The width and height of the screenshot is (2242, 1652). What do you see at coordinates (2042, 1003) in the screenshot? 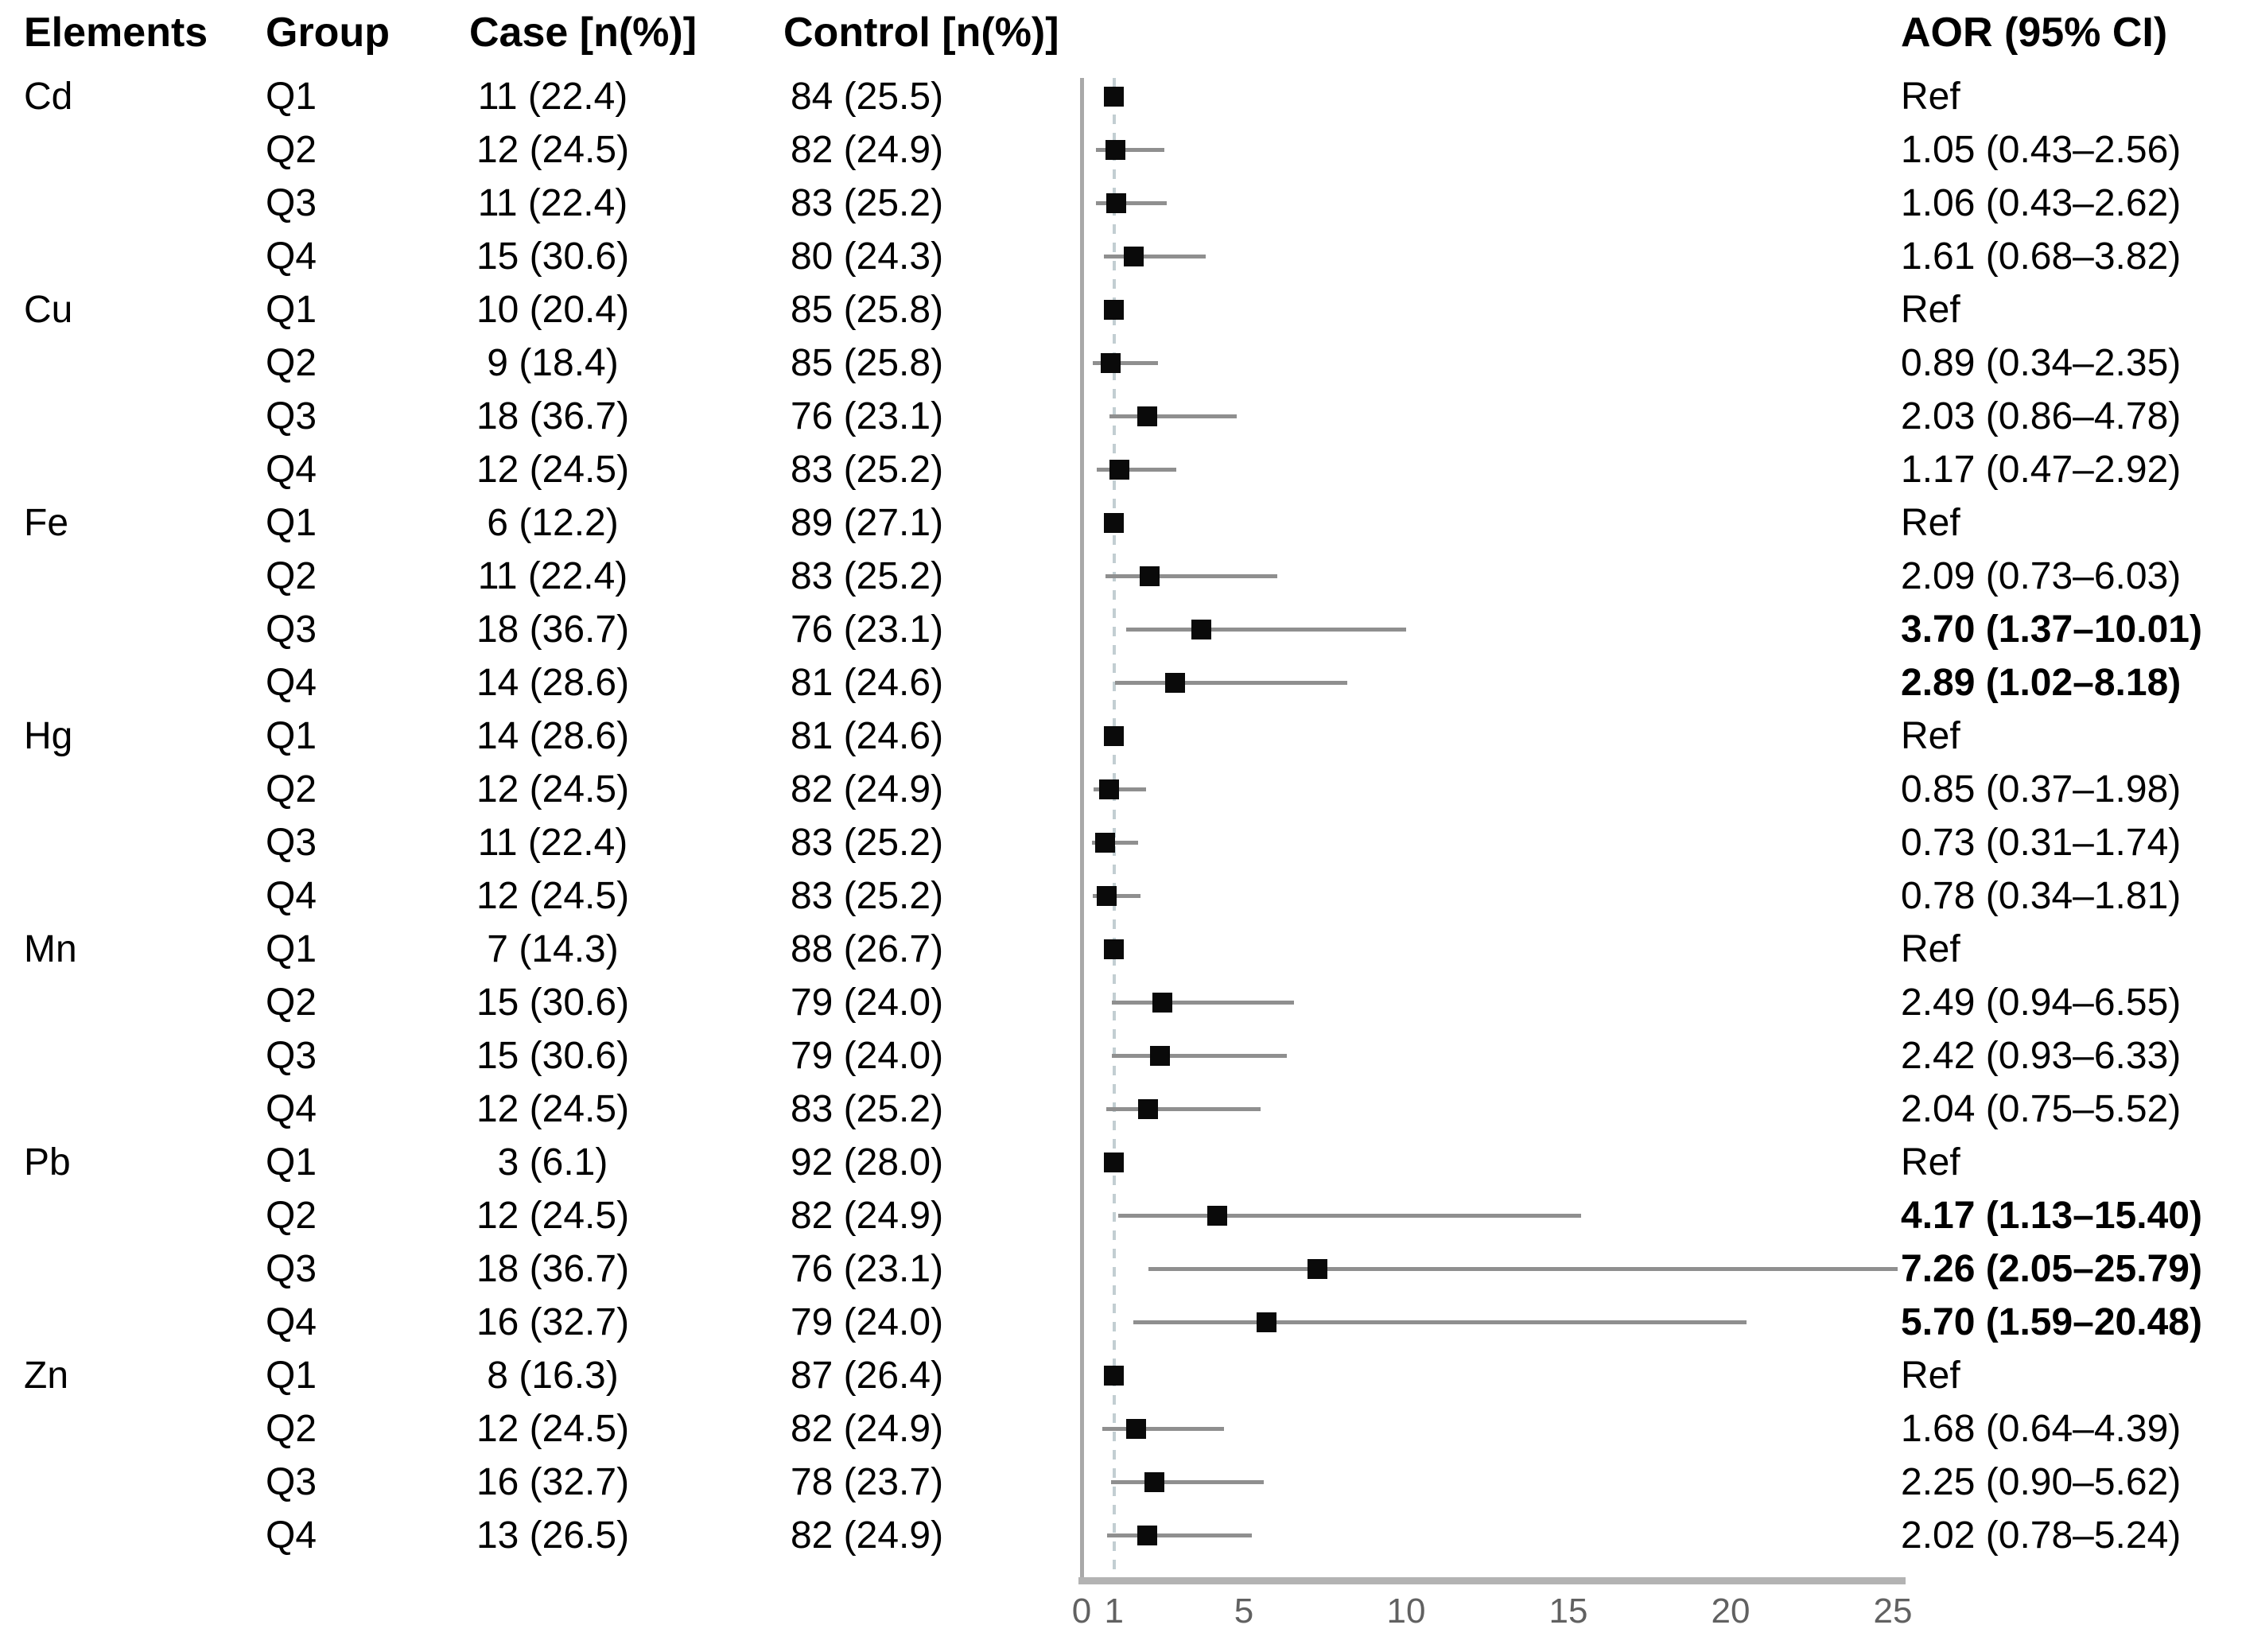
I see `aor-ci-value: 2.49 (0.94–6.55)` at bounding box center [2042, 1003].